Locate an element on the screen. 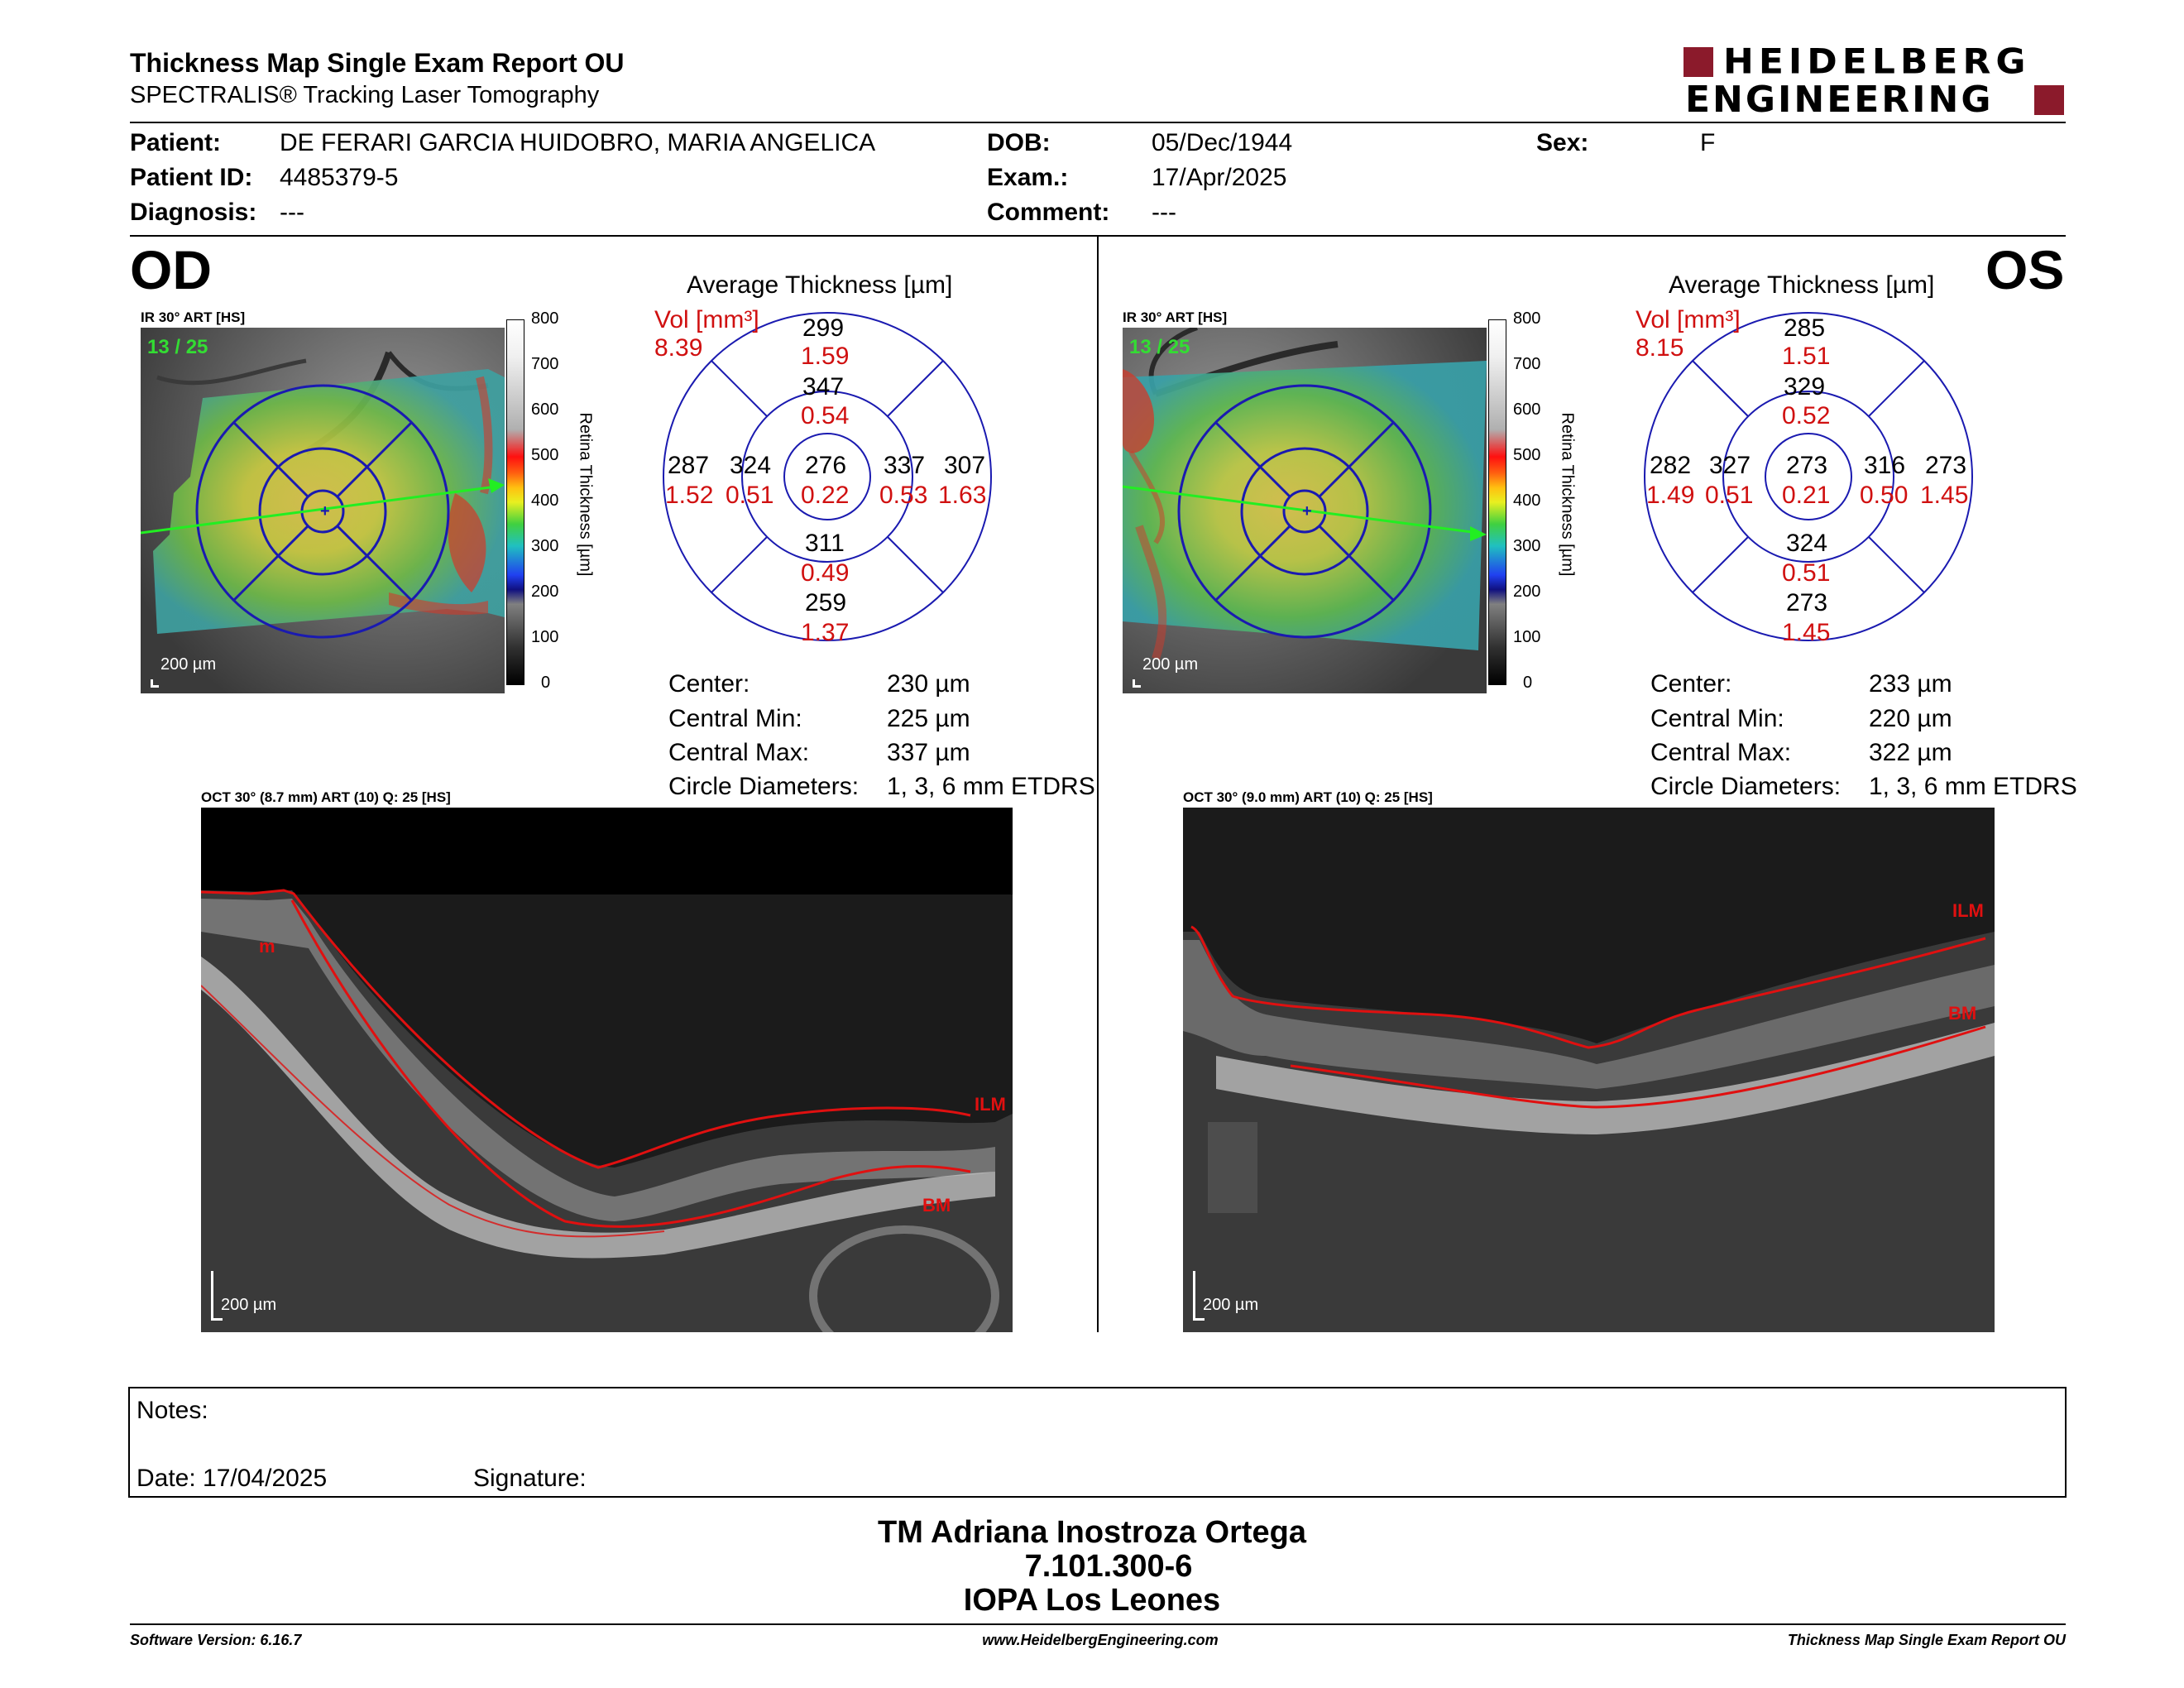 The height and width of the screenshot is (1688, 2184). notes-box: Notes: Date: 17/04/2025 Signature: is located at coordinates (1097, 1442).